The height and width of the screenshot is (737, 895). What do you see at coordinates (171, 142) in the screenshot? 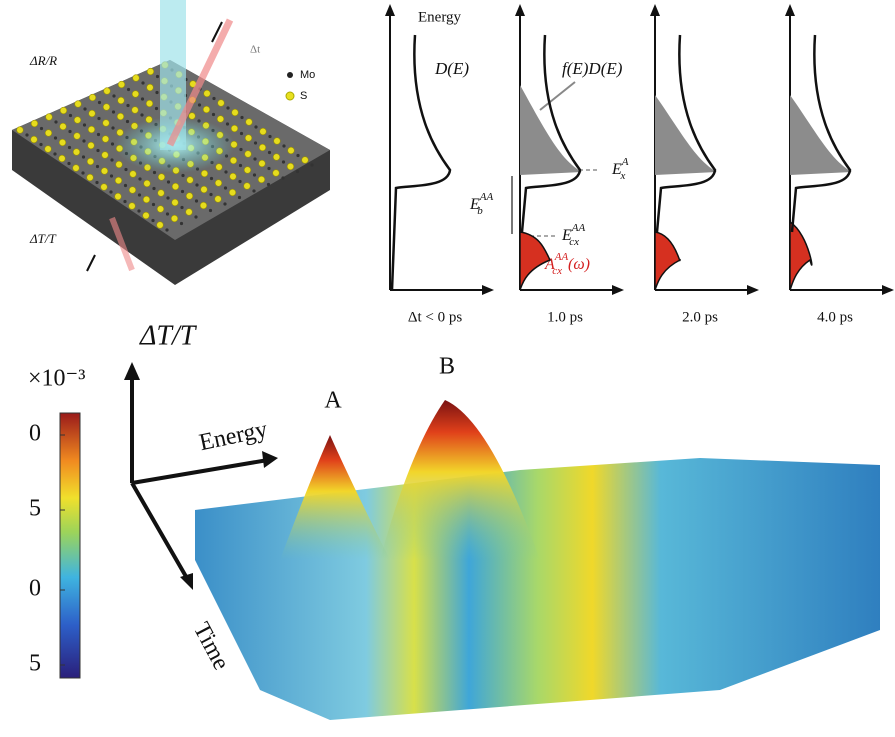
I see `panel-a: ΔR/R Δt Mo S ΔT/T` at bounding box center [171, 142].